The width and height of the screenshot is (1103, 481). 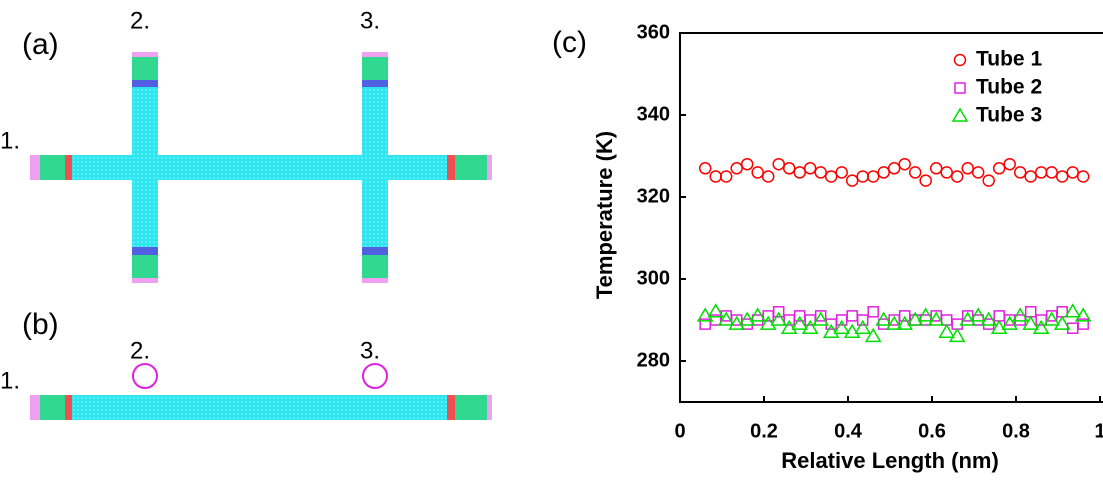 What do you see at coordinates (1009, 87) in the screenshot?
I see `legend-label: Tube 2` at bounding box center [1009, 87].